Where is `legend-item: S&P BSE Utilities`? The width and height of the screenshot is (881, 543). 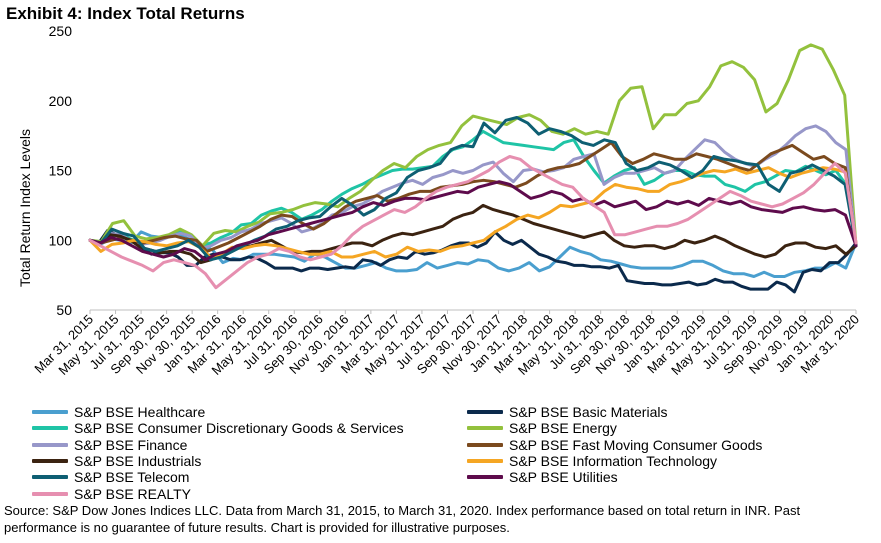 legend-item: S&P BSE Utilities is located at coordinates (542, 477).